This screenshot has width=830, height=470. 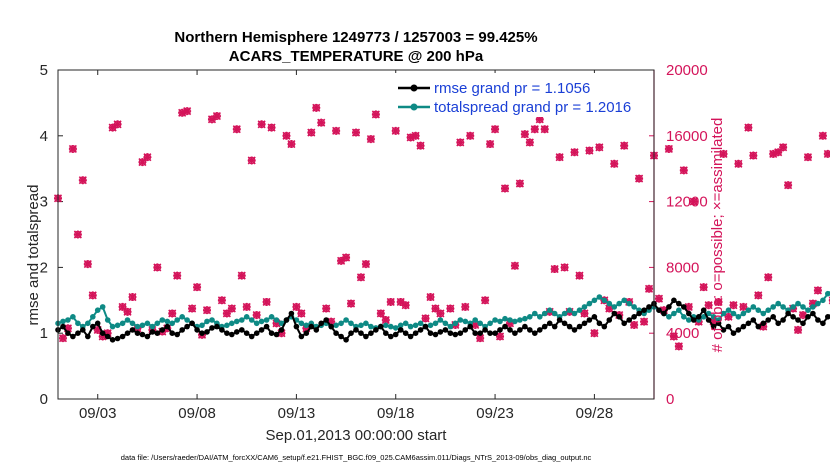 What do you see at coordinates (532, 107) in the screenshot?
I see `legend-spread-label: totalspread grand pr = 1.2016` at bounding box center [532, 107].